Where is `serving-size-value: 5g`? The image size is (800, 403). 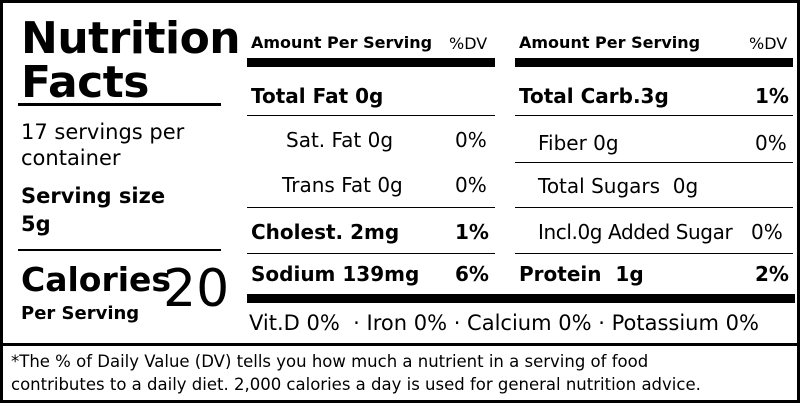 serving-size-value: 5g is located at coordinates (36, 224).